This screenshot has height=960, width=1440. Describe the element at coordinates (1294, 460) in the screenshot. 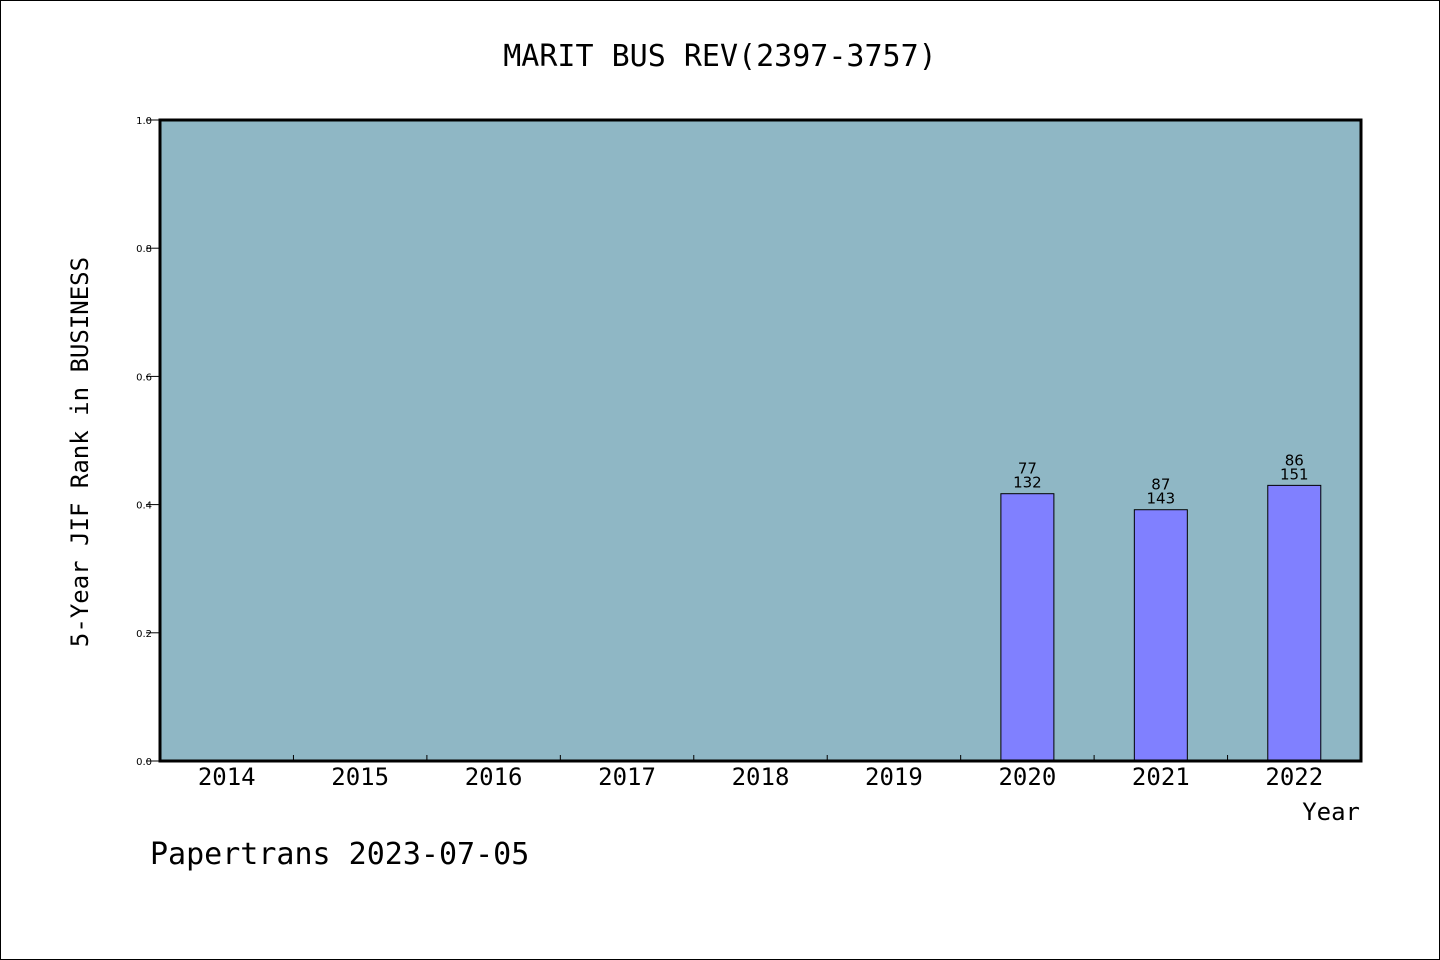

I see `bar-label-top: 86` at that location.